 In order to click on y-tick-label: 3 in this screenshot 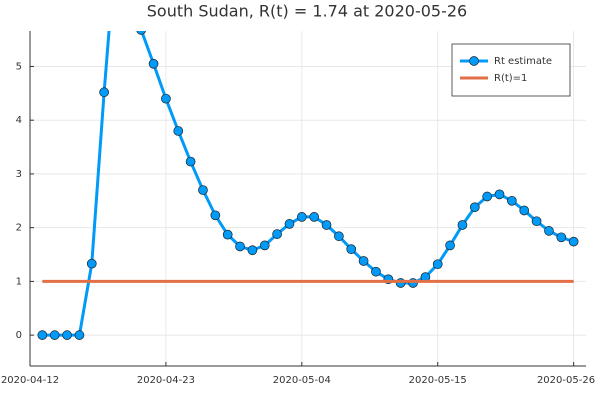, I will do `click(19, 174)`.